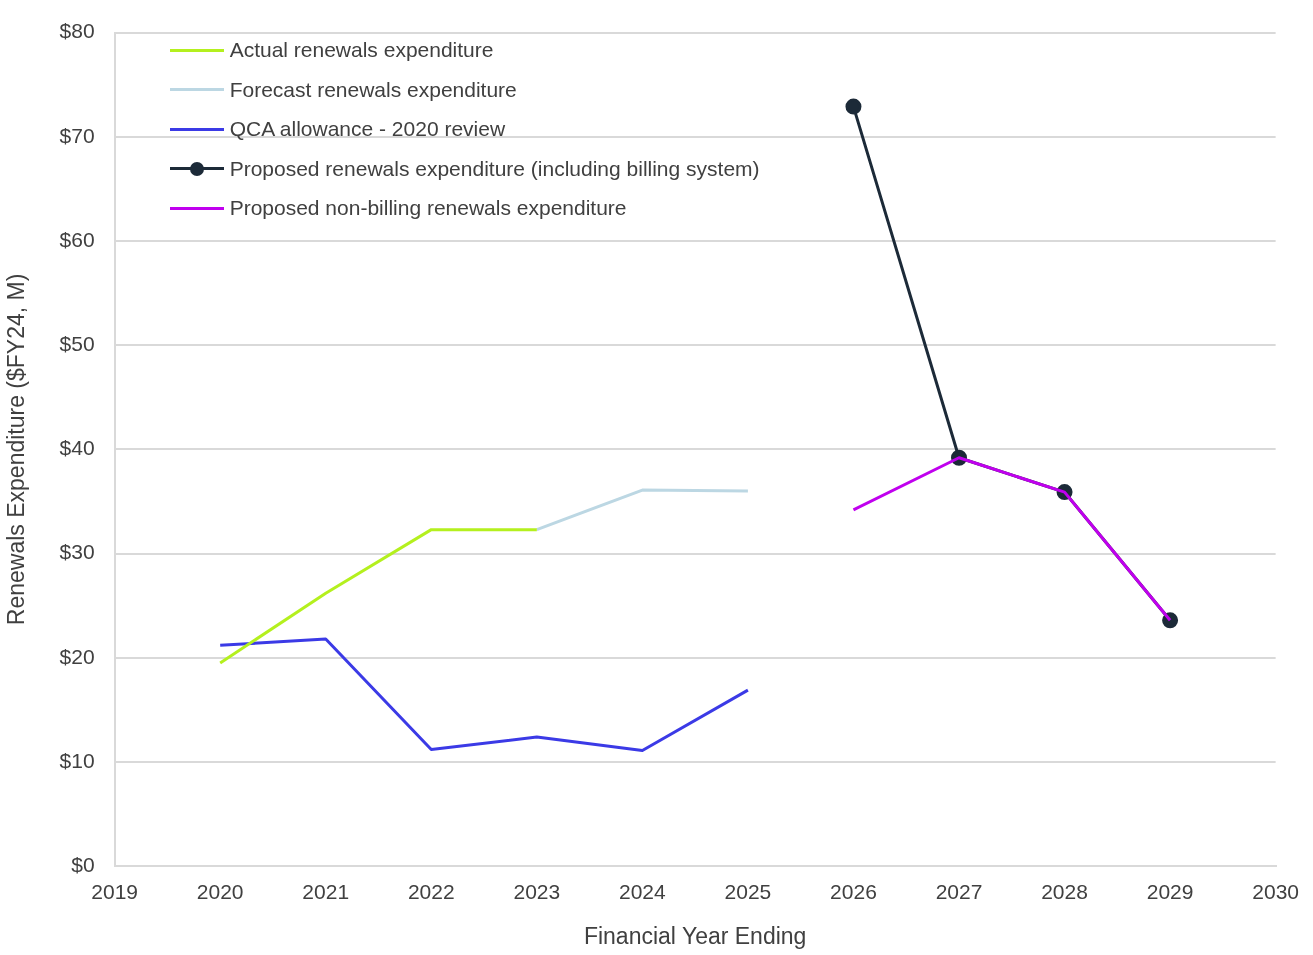  Describe the element at coordinates (853, 891) in the screenshot. I see `x-tick-label: 2026` at that location.